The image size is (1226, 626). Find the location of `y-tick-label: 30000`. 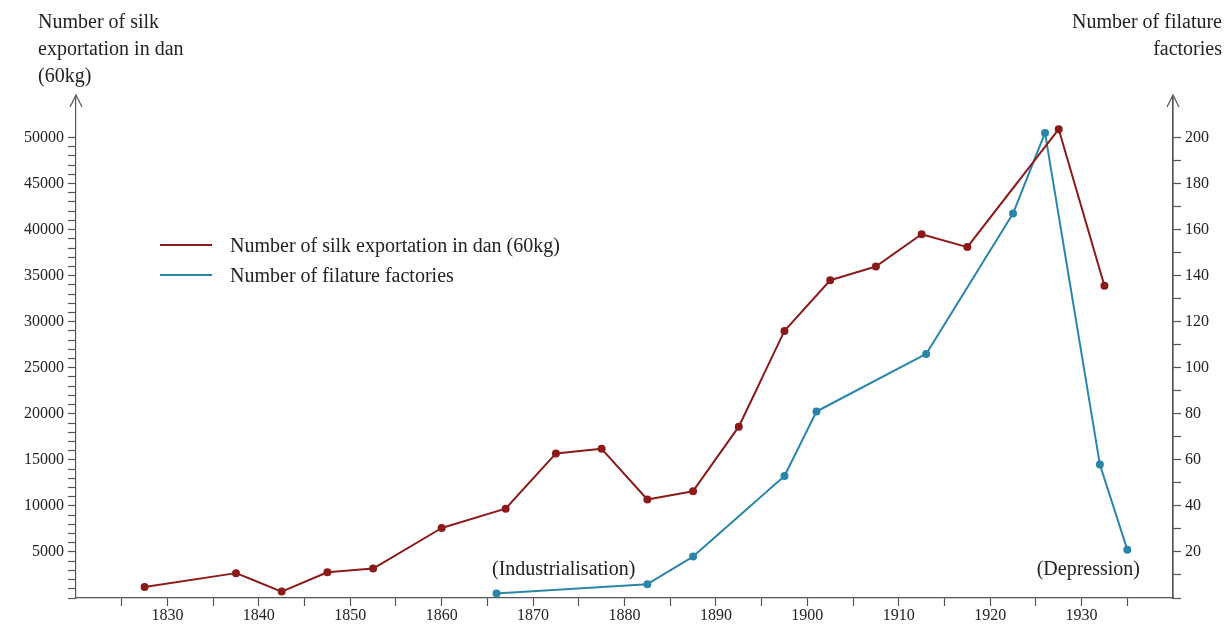

y-tick-label: 30000 is located at coordinates (44, 320).